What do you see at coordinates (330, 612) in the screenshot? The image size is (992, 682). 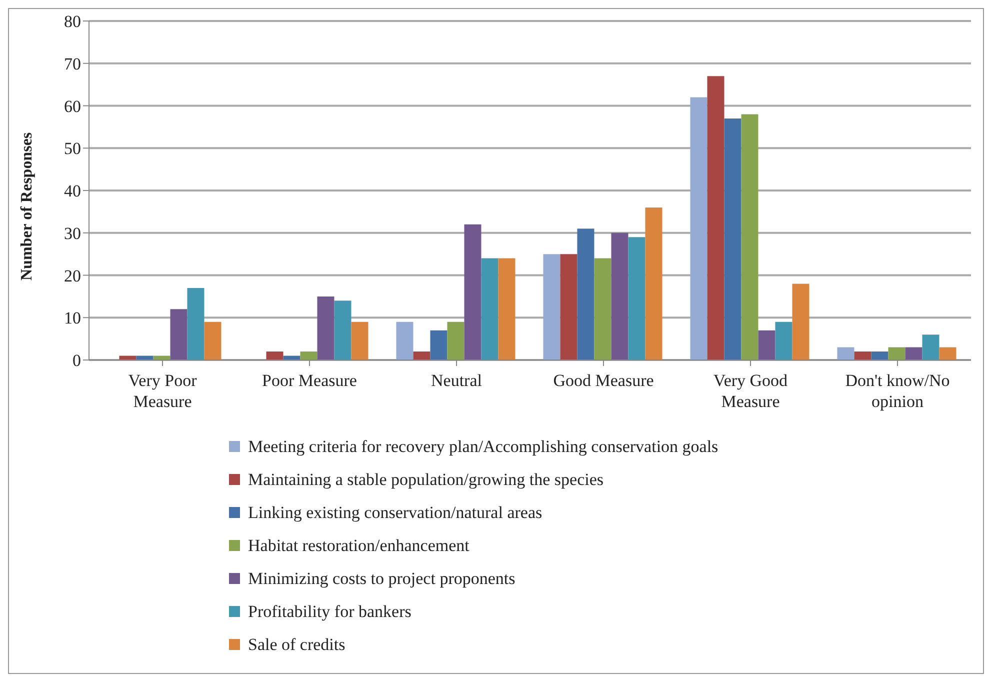 I see `legend-label: Profitability for bankers` at bounding box center [330, 612].